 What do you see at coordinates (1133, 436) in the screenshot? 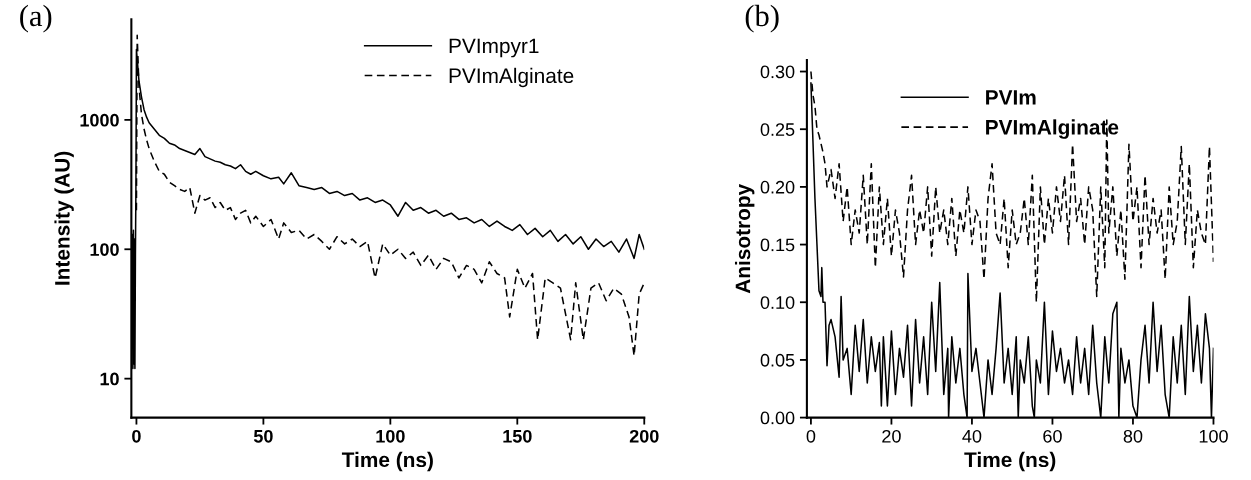
I see `x-tick-label: 80` at bounding box center [1133, 436].